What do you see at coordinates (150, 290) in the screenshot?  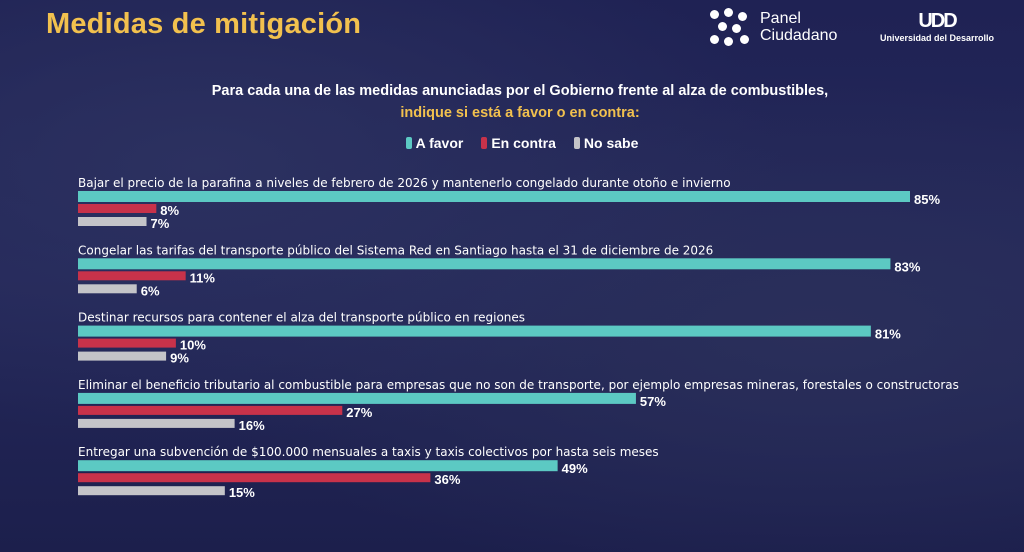 I see `data-label: 6%` at bounding box center [150, 290].